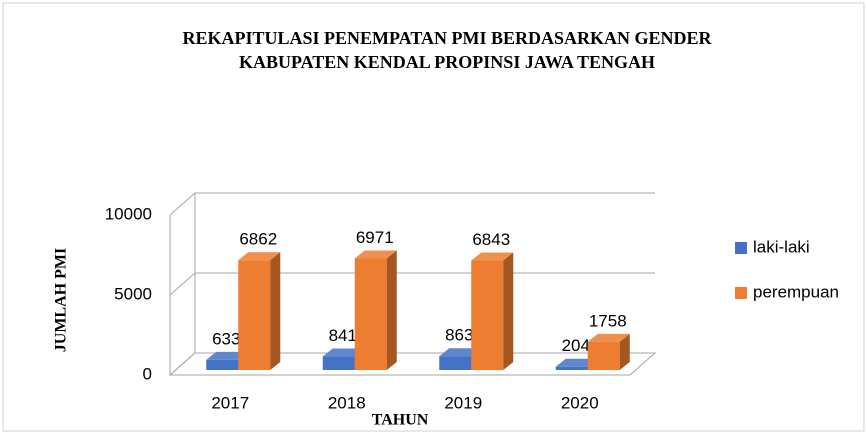  What do you see at coordinates (580, 402) in the screenshot?
I see `x-tick-label: 2020` at bounding box center [580, 402].